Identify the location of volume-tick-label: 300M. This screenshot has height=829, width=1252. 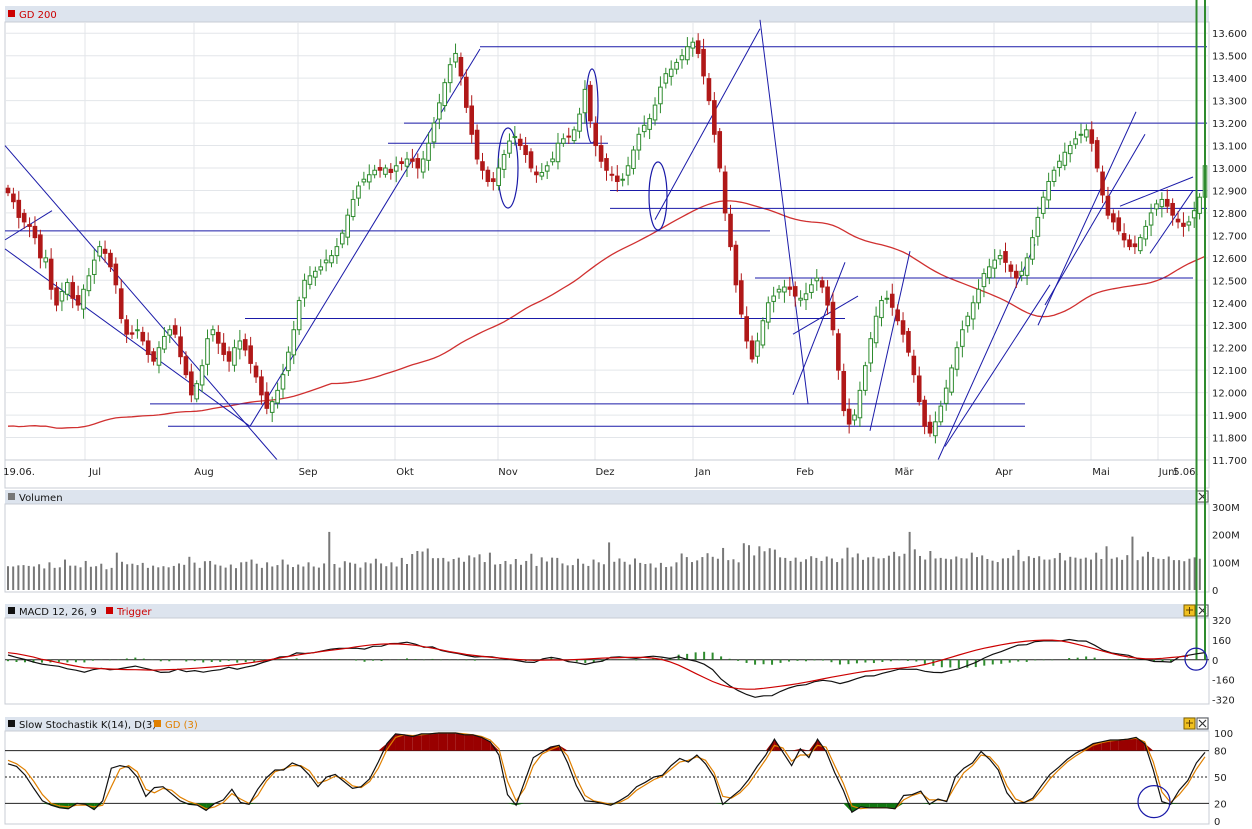
(1226, 508).